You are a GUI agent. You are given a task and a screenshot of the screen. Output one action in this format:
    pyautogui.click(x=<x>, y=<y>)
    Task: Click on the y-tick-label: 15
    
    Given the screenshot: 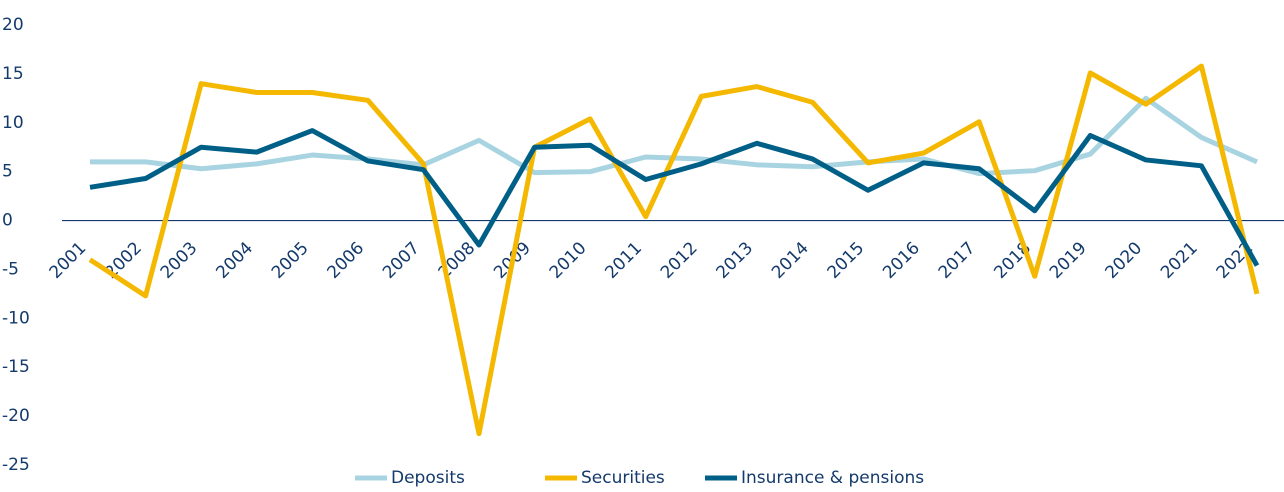 What is the action you would take?
    pyautogui.click(x=13, y=74)
    